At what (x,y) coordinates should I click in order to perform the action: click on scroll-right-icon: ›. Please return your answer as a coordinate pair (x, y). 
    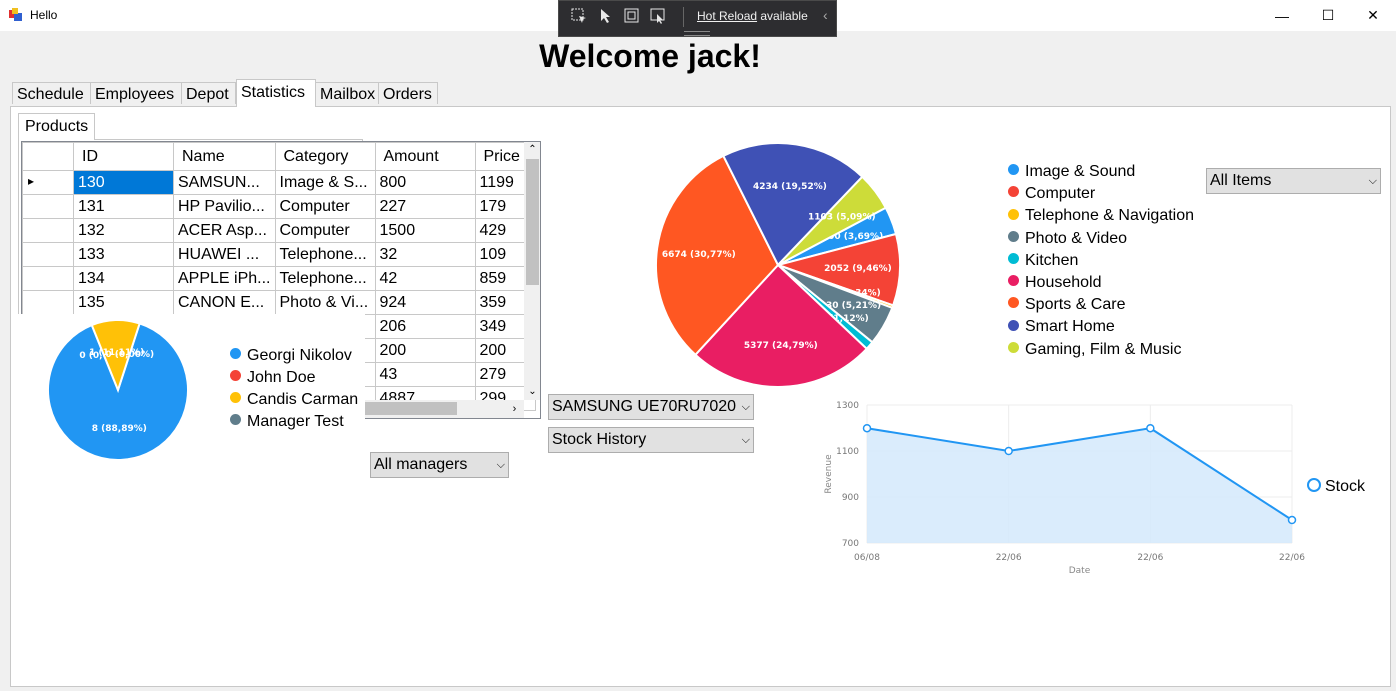
    Looking at the image, I should click on (514, 409).